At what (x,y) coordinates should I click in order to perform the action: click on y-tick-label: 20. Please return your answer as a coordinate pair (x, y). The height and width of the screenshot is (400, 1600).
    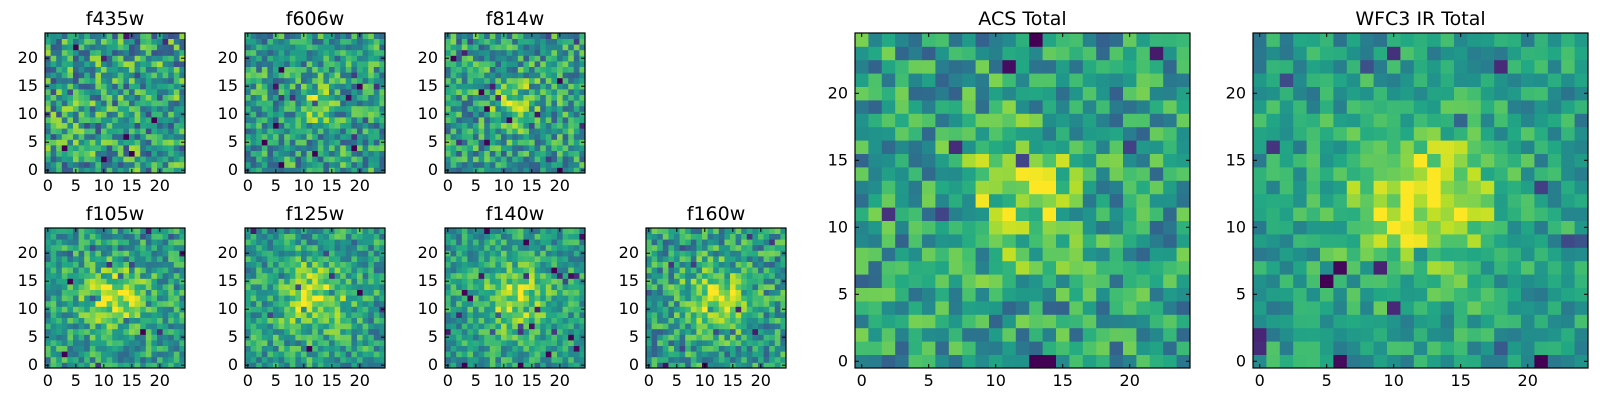
    Looking at the image, I should click on (28, 57).